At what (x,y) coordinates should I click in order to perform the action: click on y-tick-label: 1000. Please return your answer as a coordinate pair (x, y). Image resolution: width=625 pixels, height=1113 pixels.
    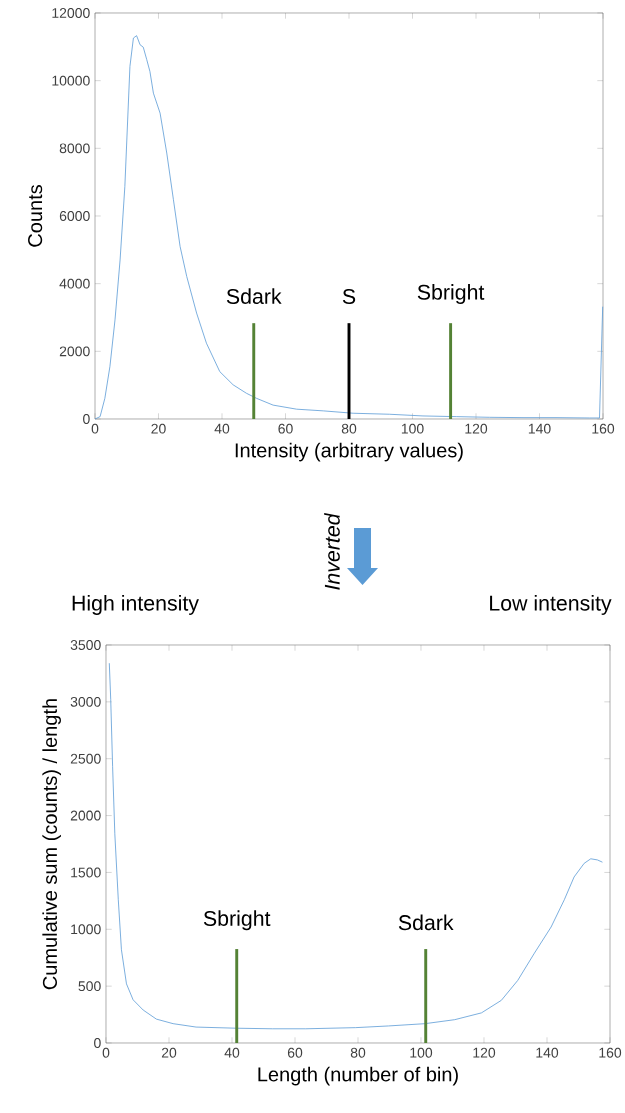
    Looking at the image, I should click on (86, 929).